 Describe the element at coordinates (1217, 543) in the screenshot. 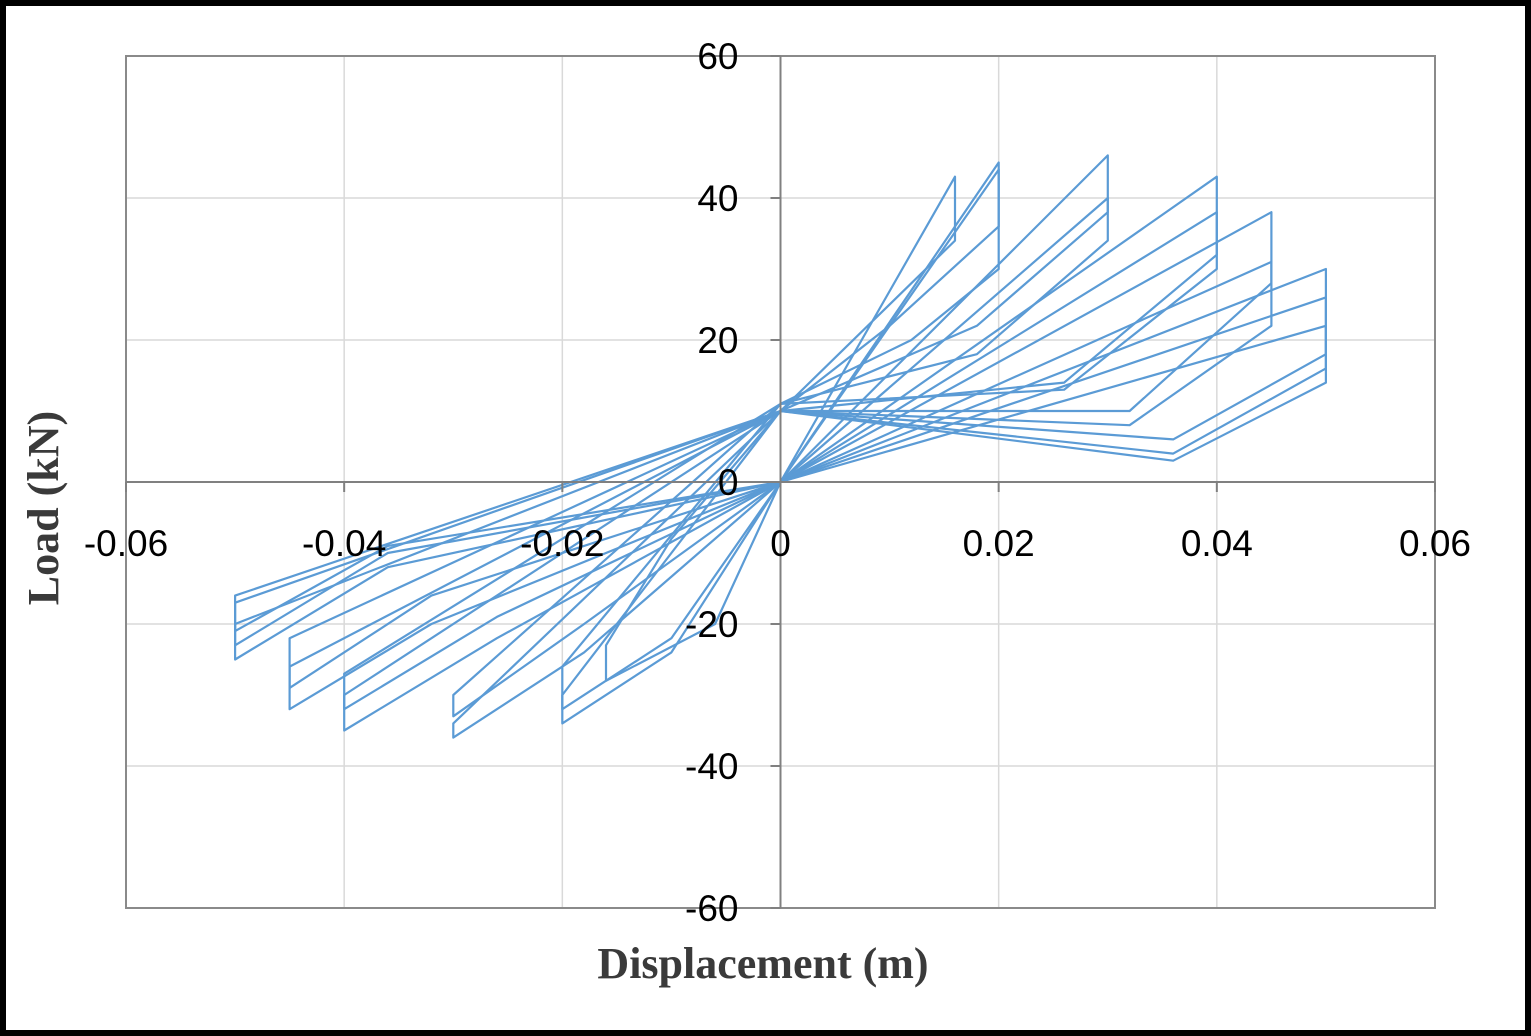

I see `x-tick-label: 0.04` at that location.